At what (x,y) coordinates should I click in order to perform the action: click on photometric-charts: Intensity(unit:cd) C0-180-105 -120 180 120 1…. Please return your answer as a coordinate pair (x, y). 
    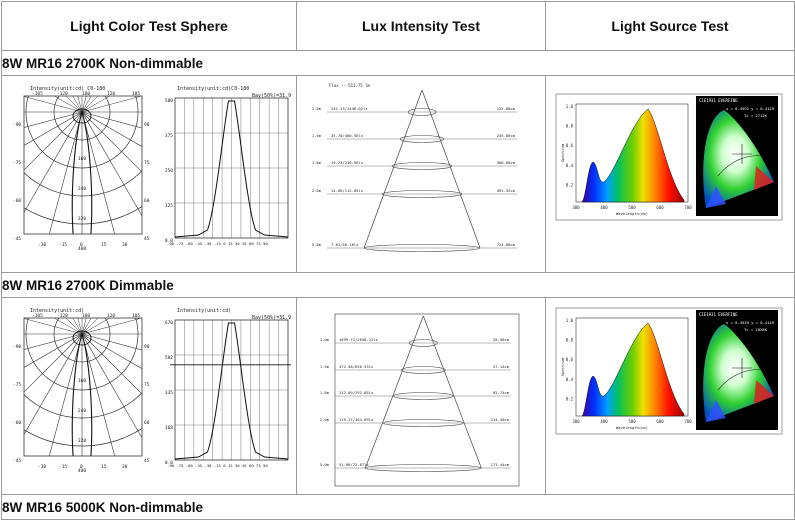
    Looking at the image, I should click on (152, 169).